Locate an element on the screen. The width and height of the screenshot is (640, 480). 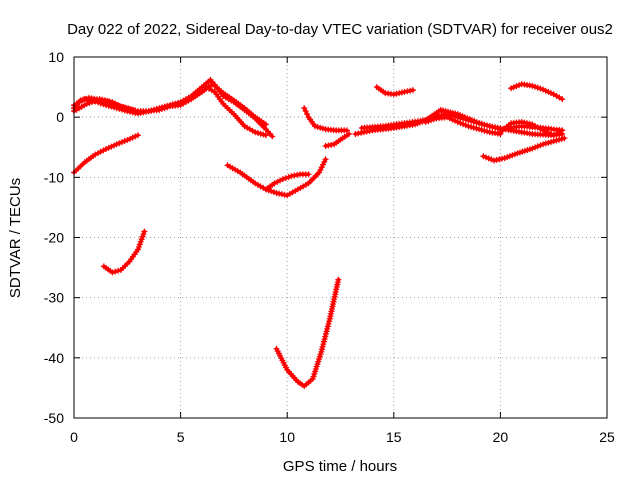
x-tick-label: 15 is located at coordinates (394, 437).